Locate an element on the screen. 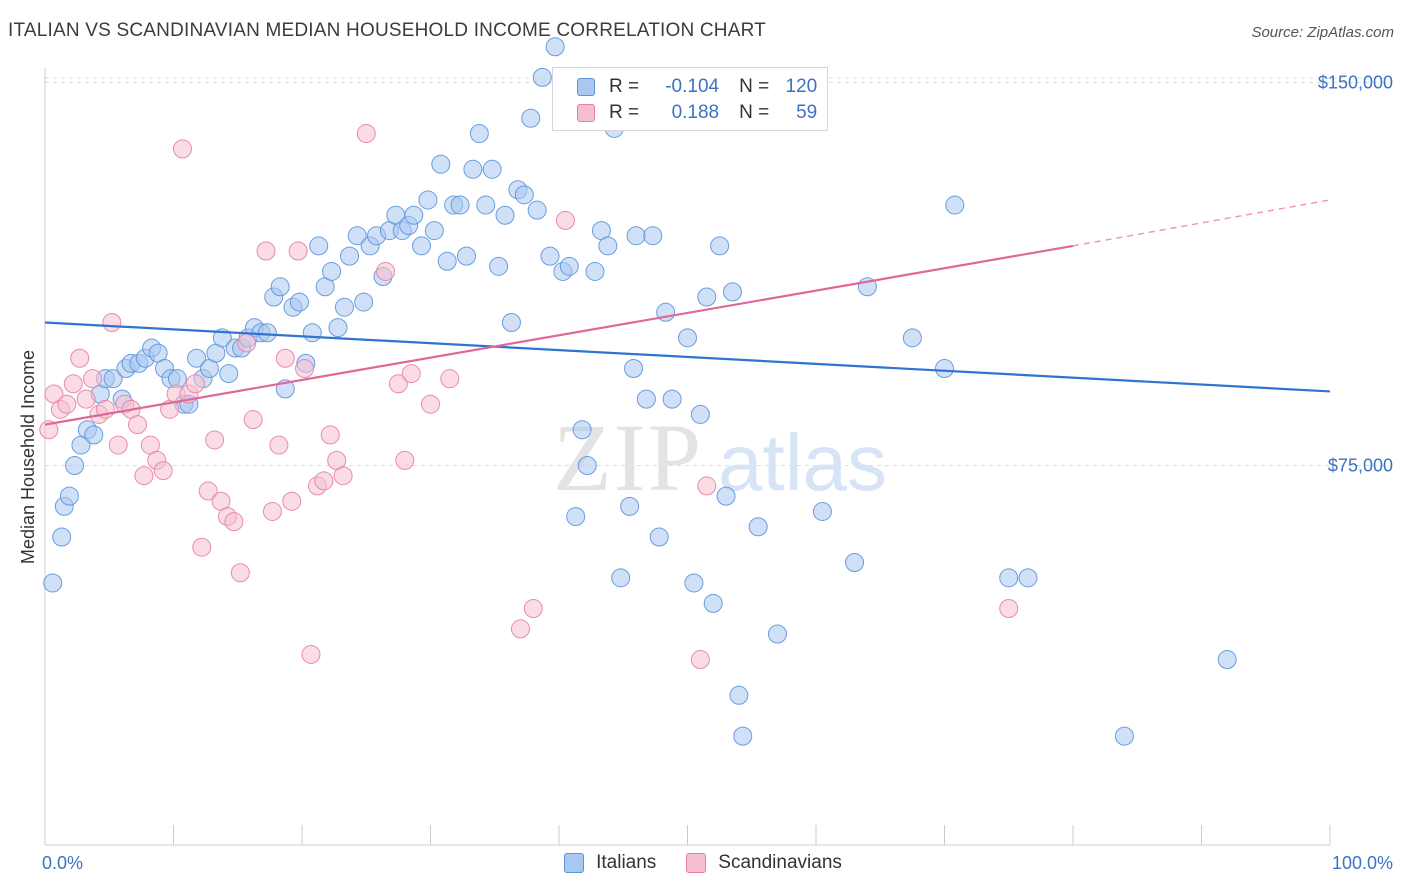 Image resolution: width=1406 pixels, height=892 pixels. series-swatch-italians is located at coordinates (574, 863).